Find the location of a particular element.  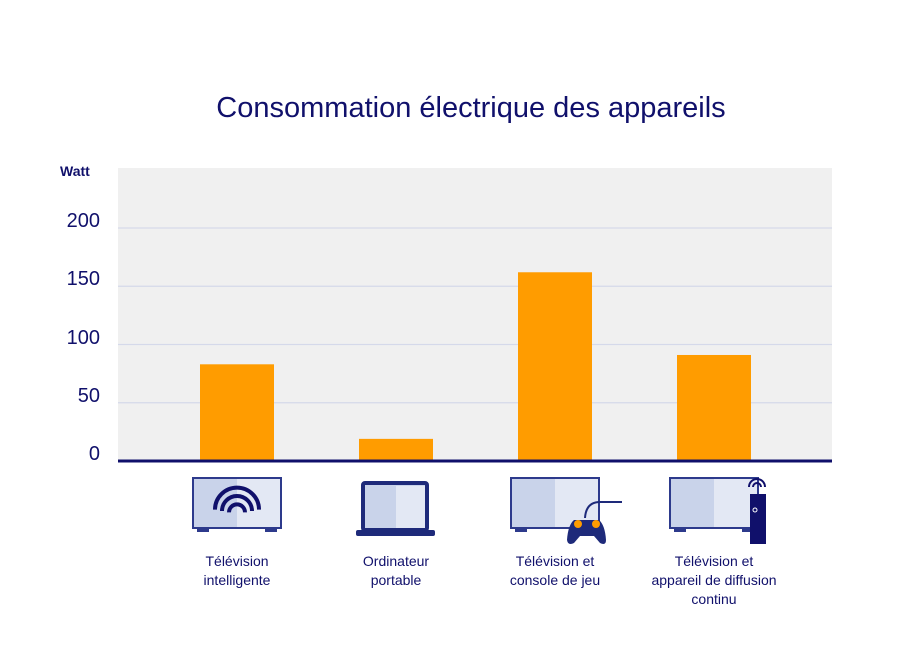

x-tick-label-line: console de jeu is located at coordinates (555, 580).